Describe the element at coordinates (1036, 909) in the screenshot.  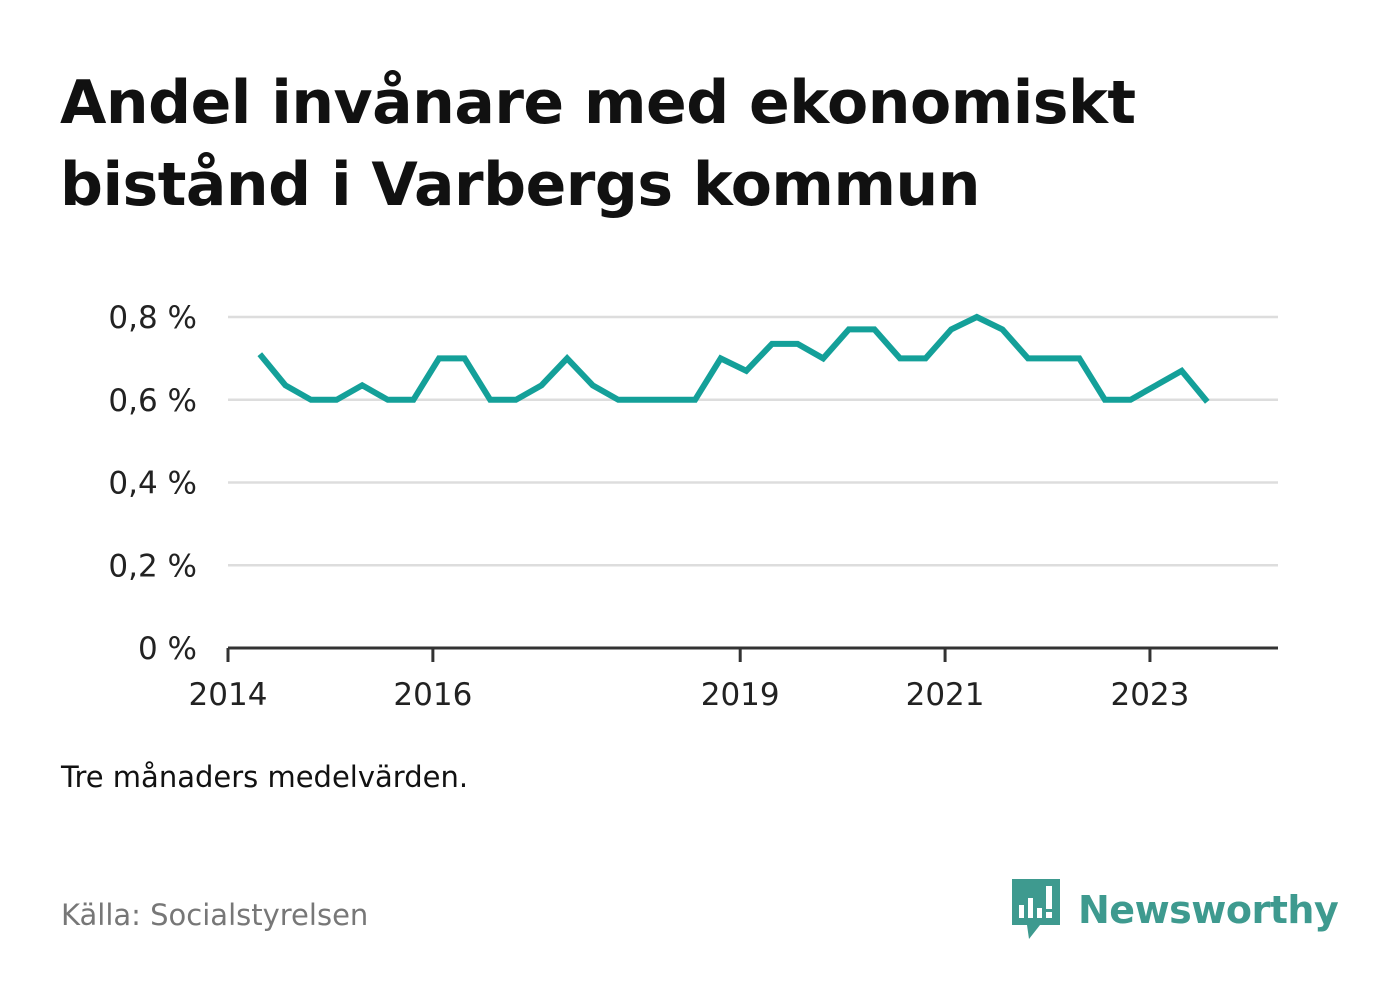
I see `newsworthy-logo-icon` at that location.